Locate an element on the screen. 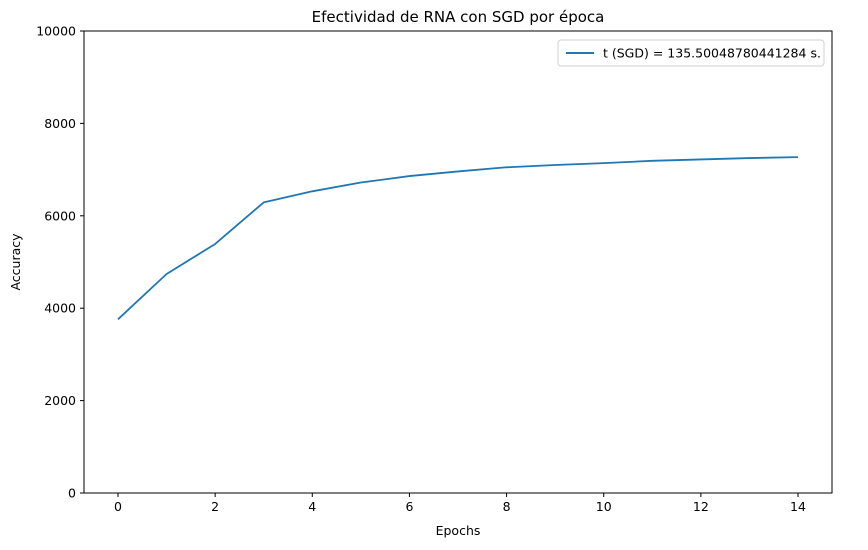 This screenshot has width=868, height=550. y-tick-label: 6000 is located at coordinates (60, 215).